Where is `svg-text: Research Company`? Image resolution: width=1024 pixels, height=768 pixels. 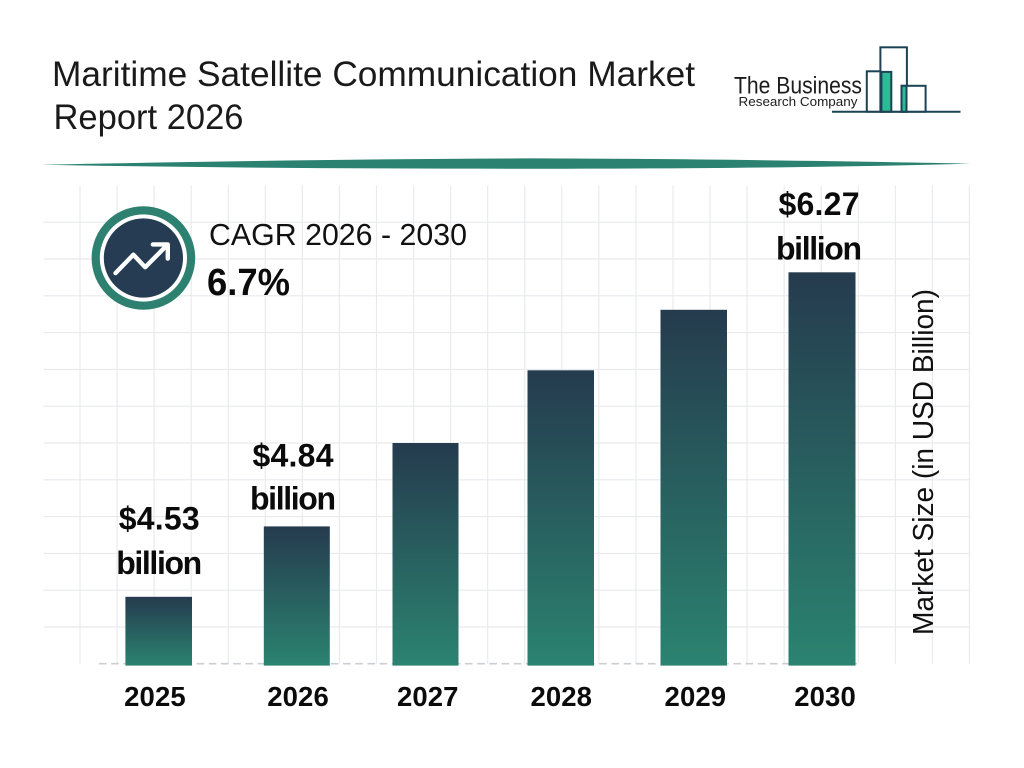 svg-text: Research Company is located at coordinates (799, 101).